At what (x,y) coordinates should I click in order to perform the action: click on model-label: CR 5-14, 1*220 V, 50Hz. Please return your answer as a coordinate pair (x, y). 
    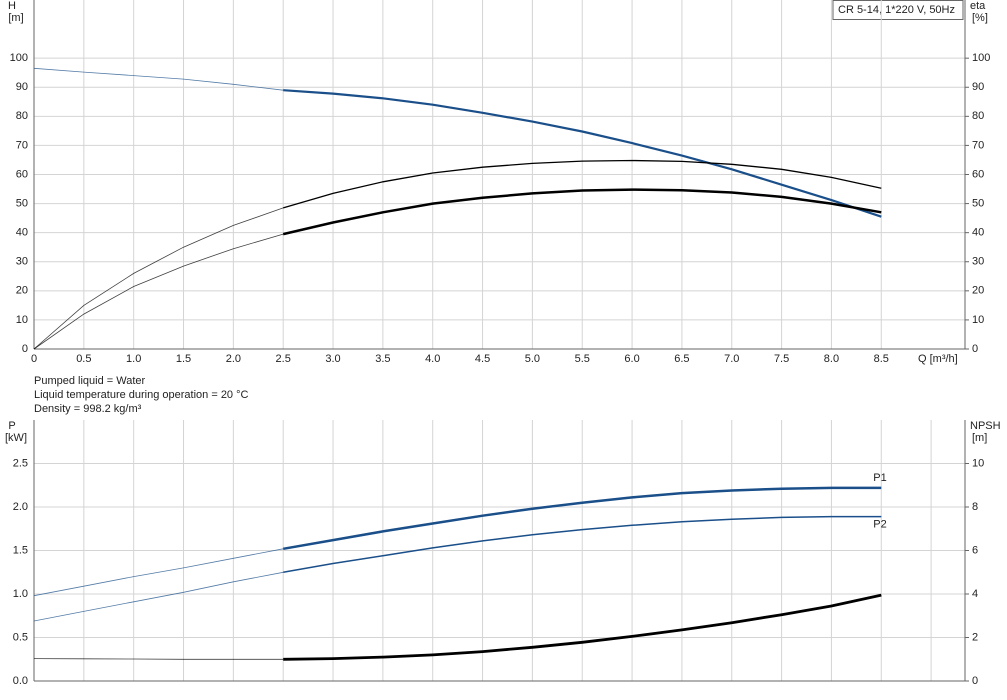
    Looking at the image, I should click on (896, 10).